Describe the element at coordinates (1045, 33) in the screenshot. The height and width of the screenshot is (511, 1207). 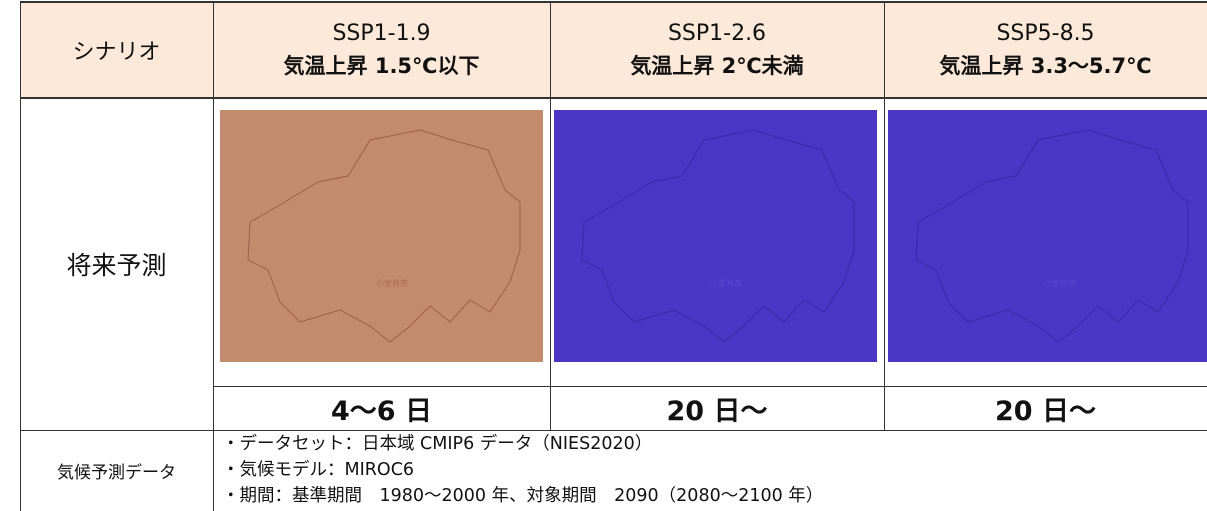
I see `scenario-name: SSP5-8.5` at that location.